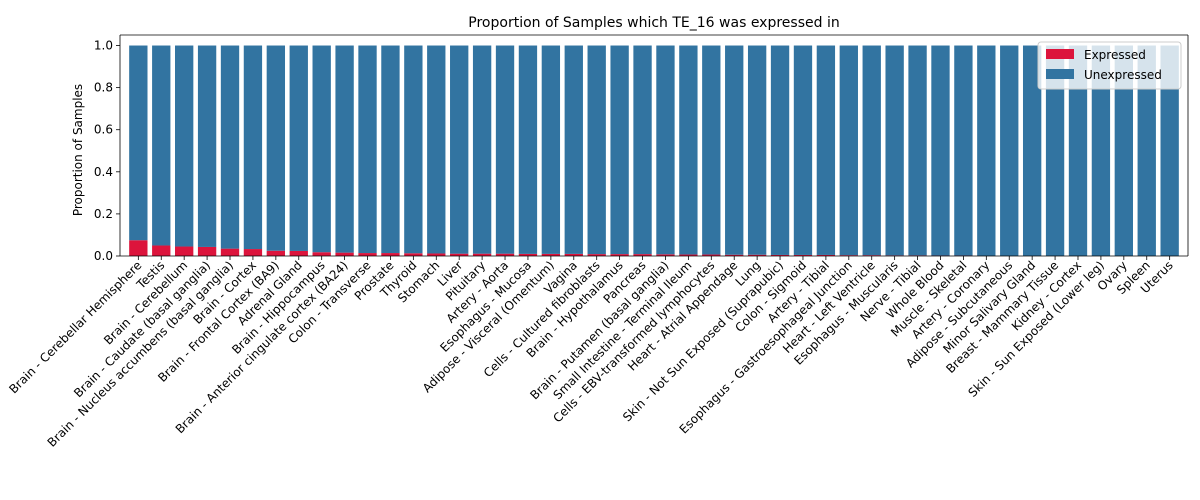 The width and height of the screenshot is (1200, 500). What do you see at coordinates (1123, 75) in the screenshot?
I see `legend-label-unexpressed: Unexpressed` at bounding box center [1123, 75].